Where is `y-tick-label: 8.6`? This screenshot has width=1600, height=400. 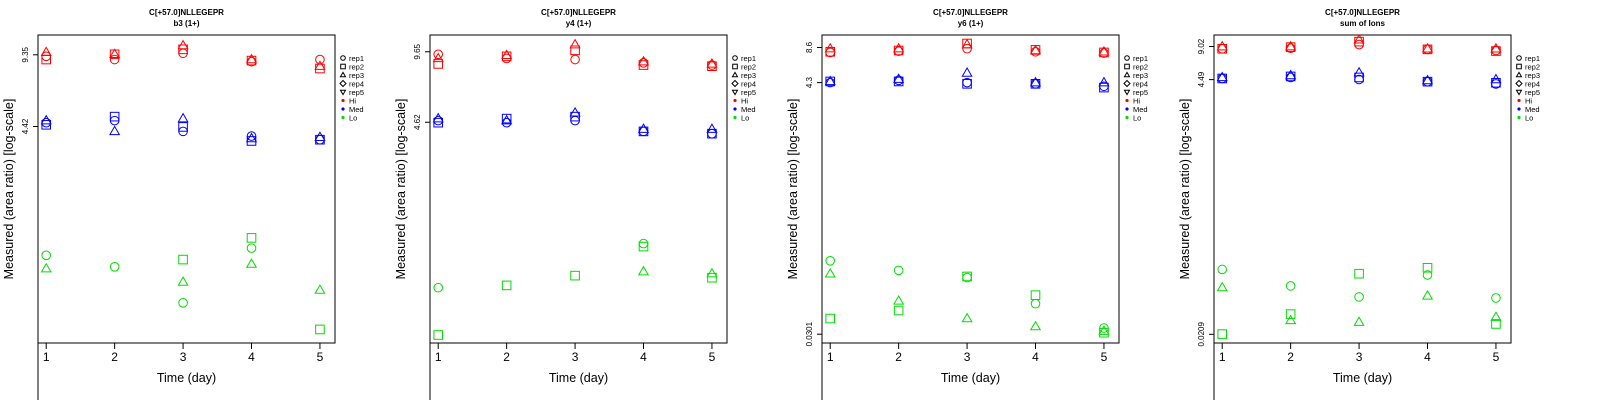 y-tick-label: 8.6 is located at coordinates (809, 47).